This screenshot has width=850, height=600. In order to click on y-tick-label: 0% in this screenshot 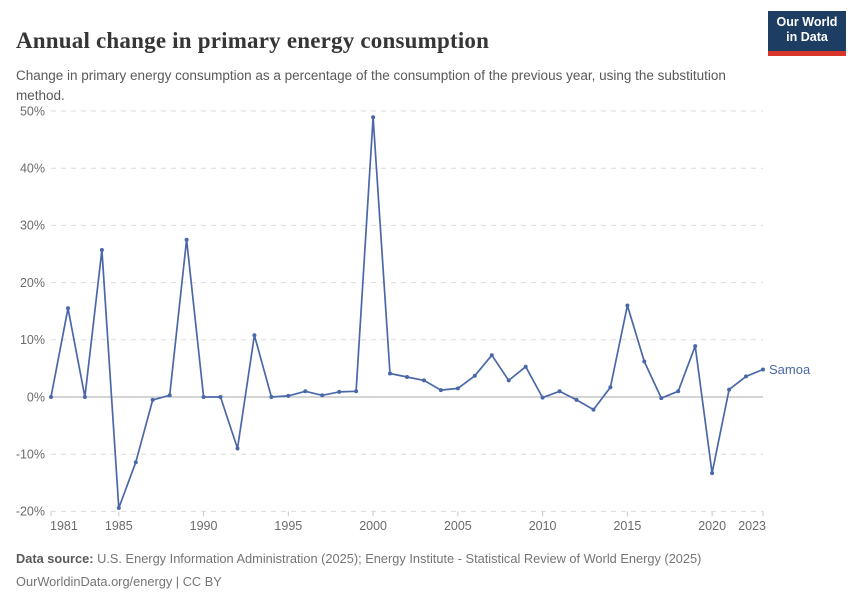, I will do `click(36, 397)`.